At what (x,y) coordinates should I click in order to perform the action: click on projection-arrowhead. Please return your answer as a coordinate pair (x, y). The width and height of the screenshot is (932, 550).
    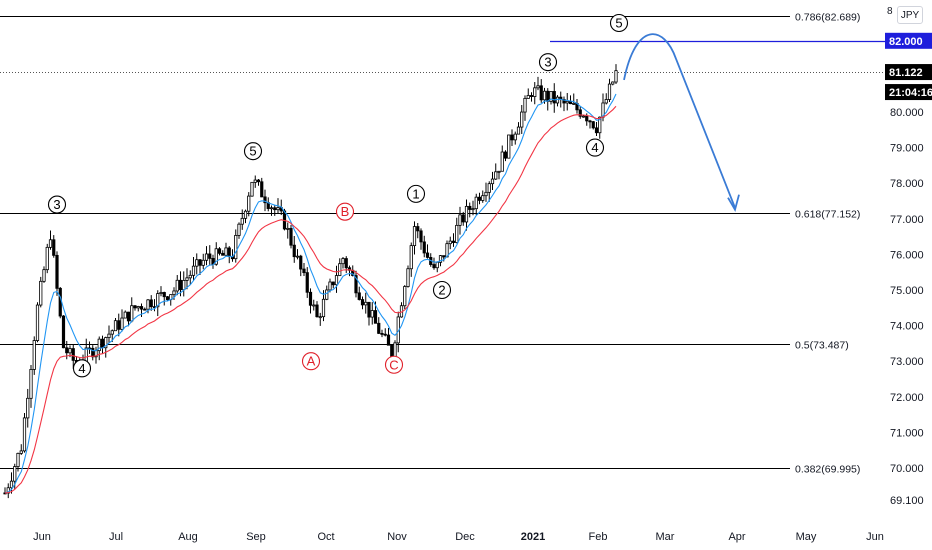
    Looking at the image, I should click on (733, 203).